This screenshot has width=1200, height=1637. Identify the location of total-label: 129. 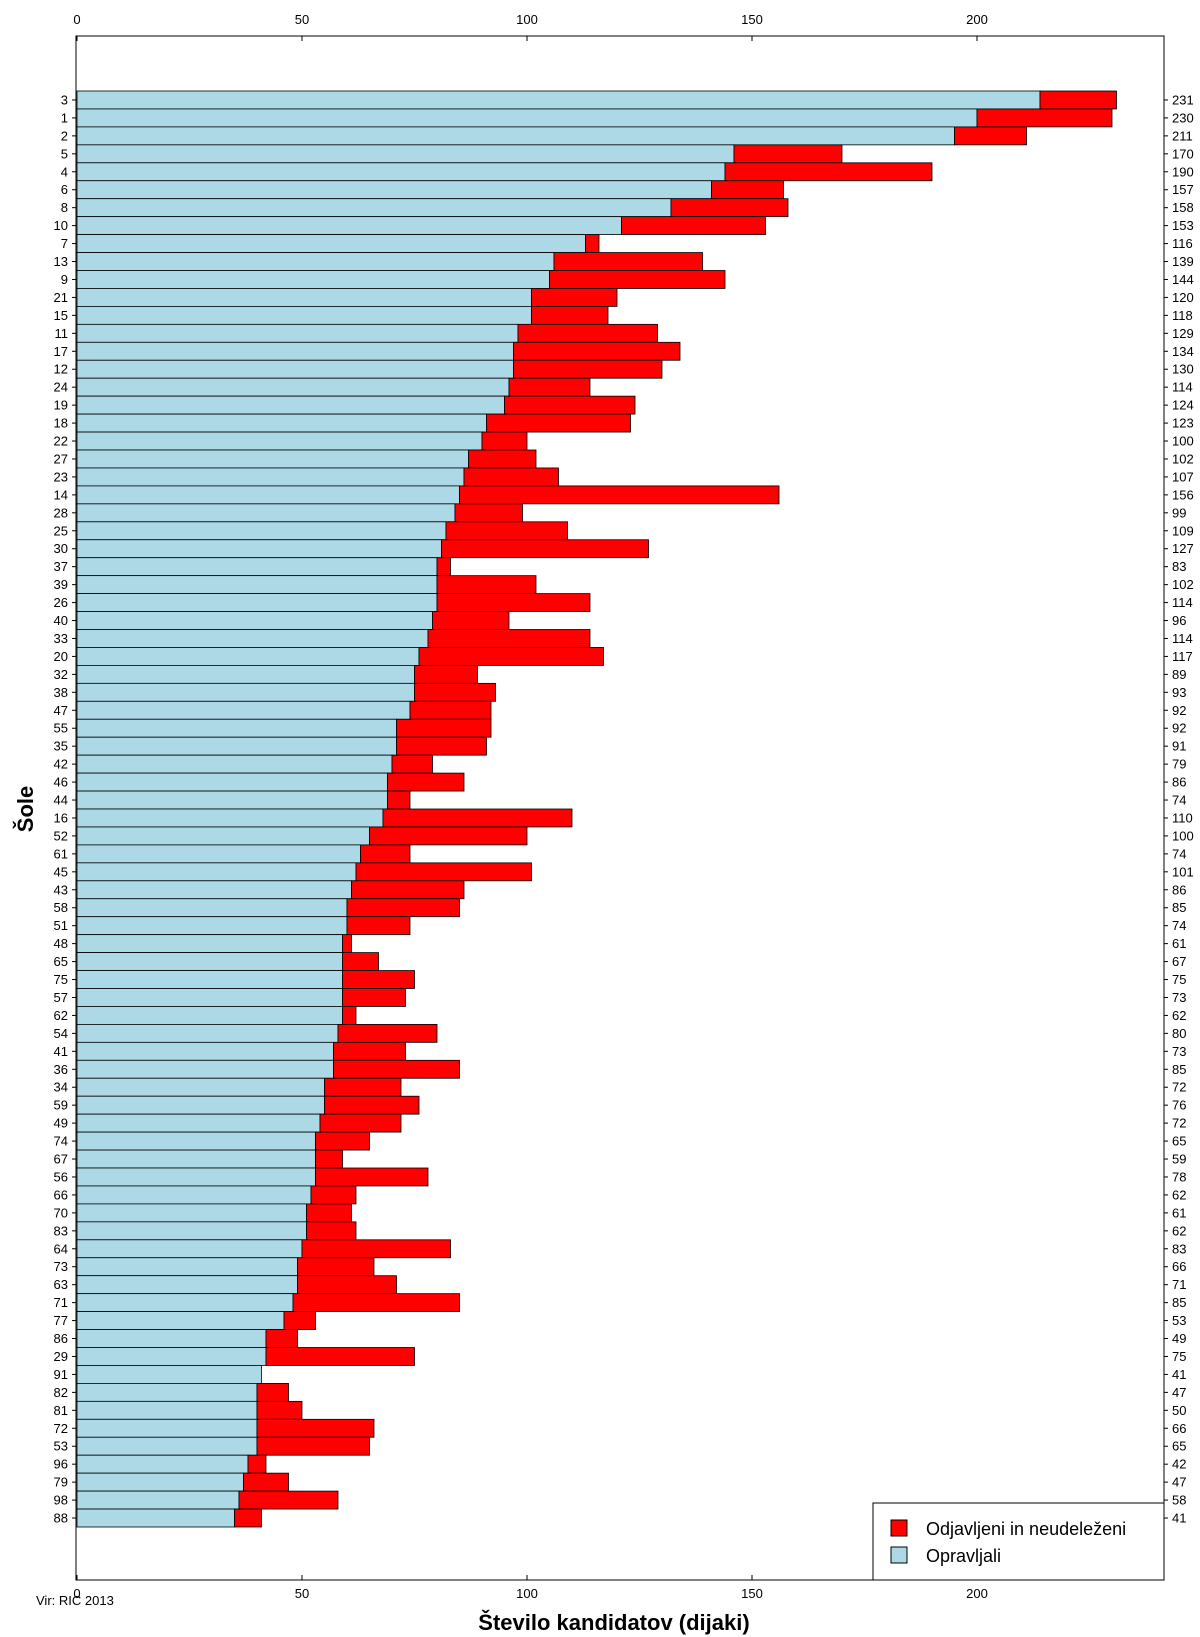
(1183, 333).